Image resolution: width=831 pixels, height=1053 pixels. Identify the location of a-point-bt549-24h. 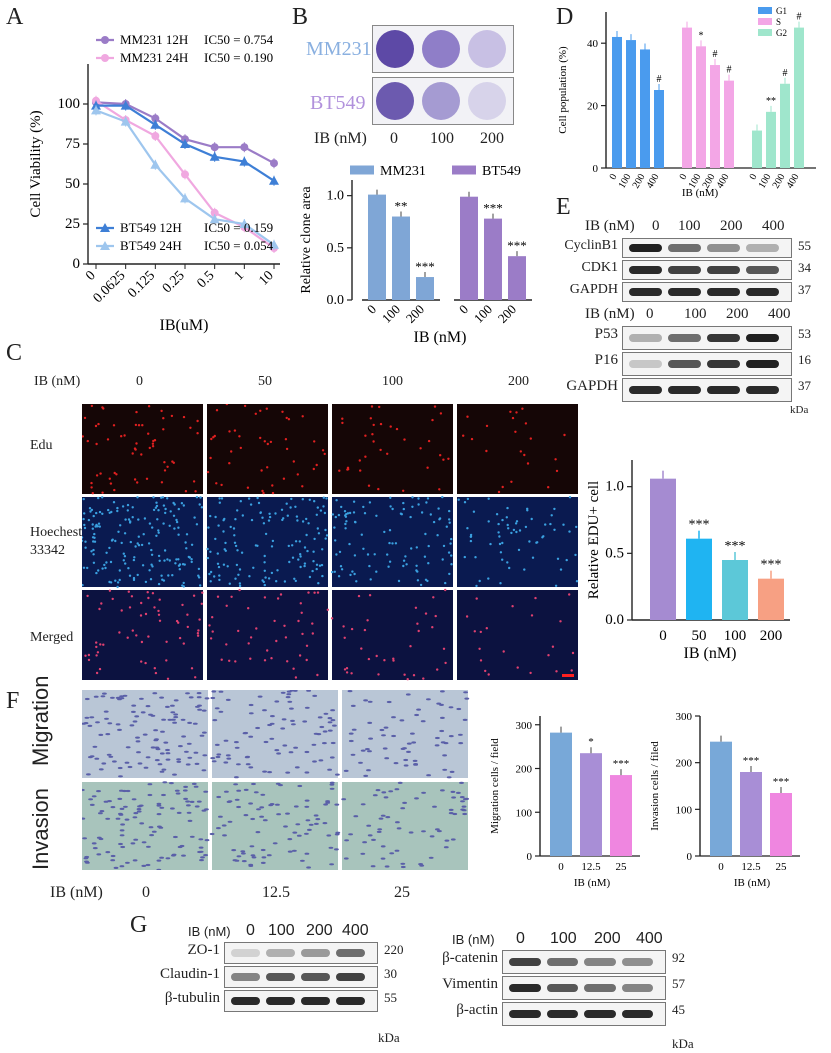
(244, 223).